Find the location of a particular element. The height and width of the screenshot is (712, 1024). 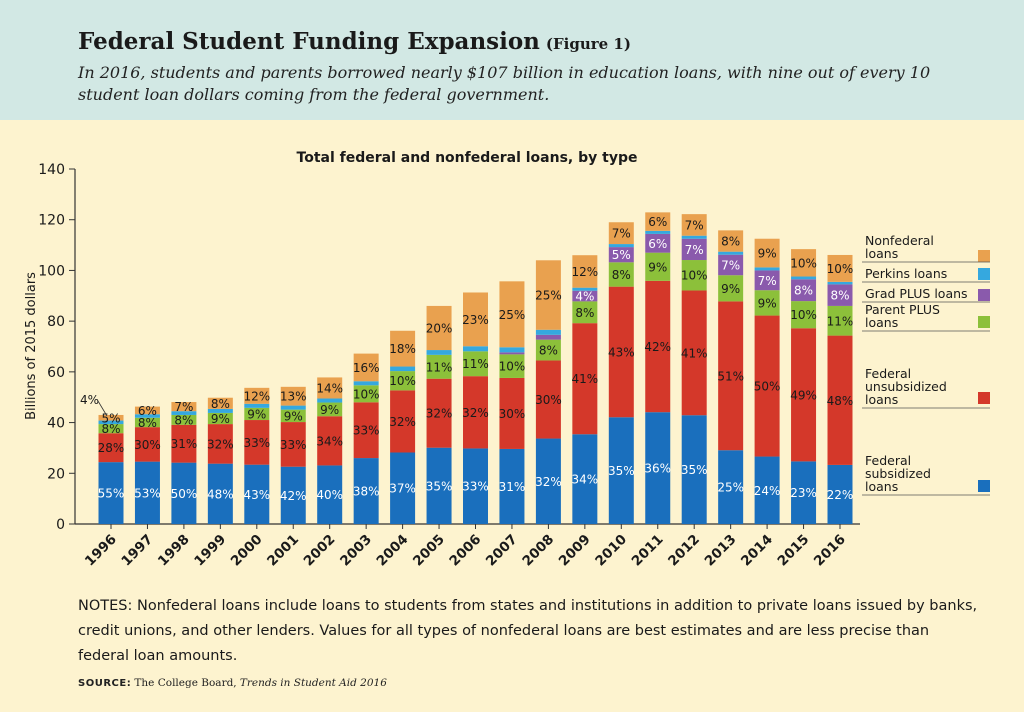

source-label: SOURCE: is located at coordinates (105, 683).